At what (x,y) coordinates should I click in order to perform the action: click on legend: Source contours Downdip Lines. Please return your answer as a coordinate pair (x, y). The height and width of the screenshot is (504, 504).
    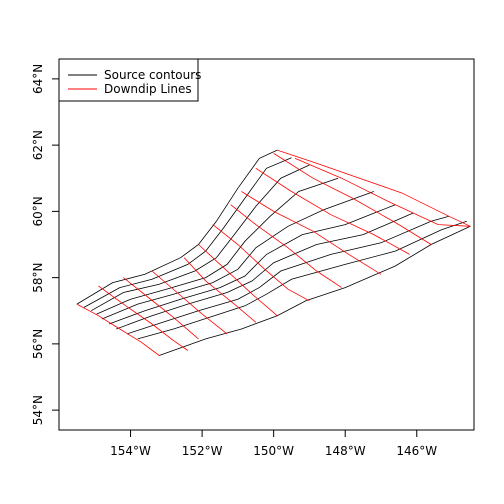
    Looking at the image, I should click on (129, 80).